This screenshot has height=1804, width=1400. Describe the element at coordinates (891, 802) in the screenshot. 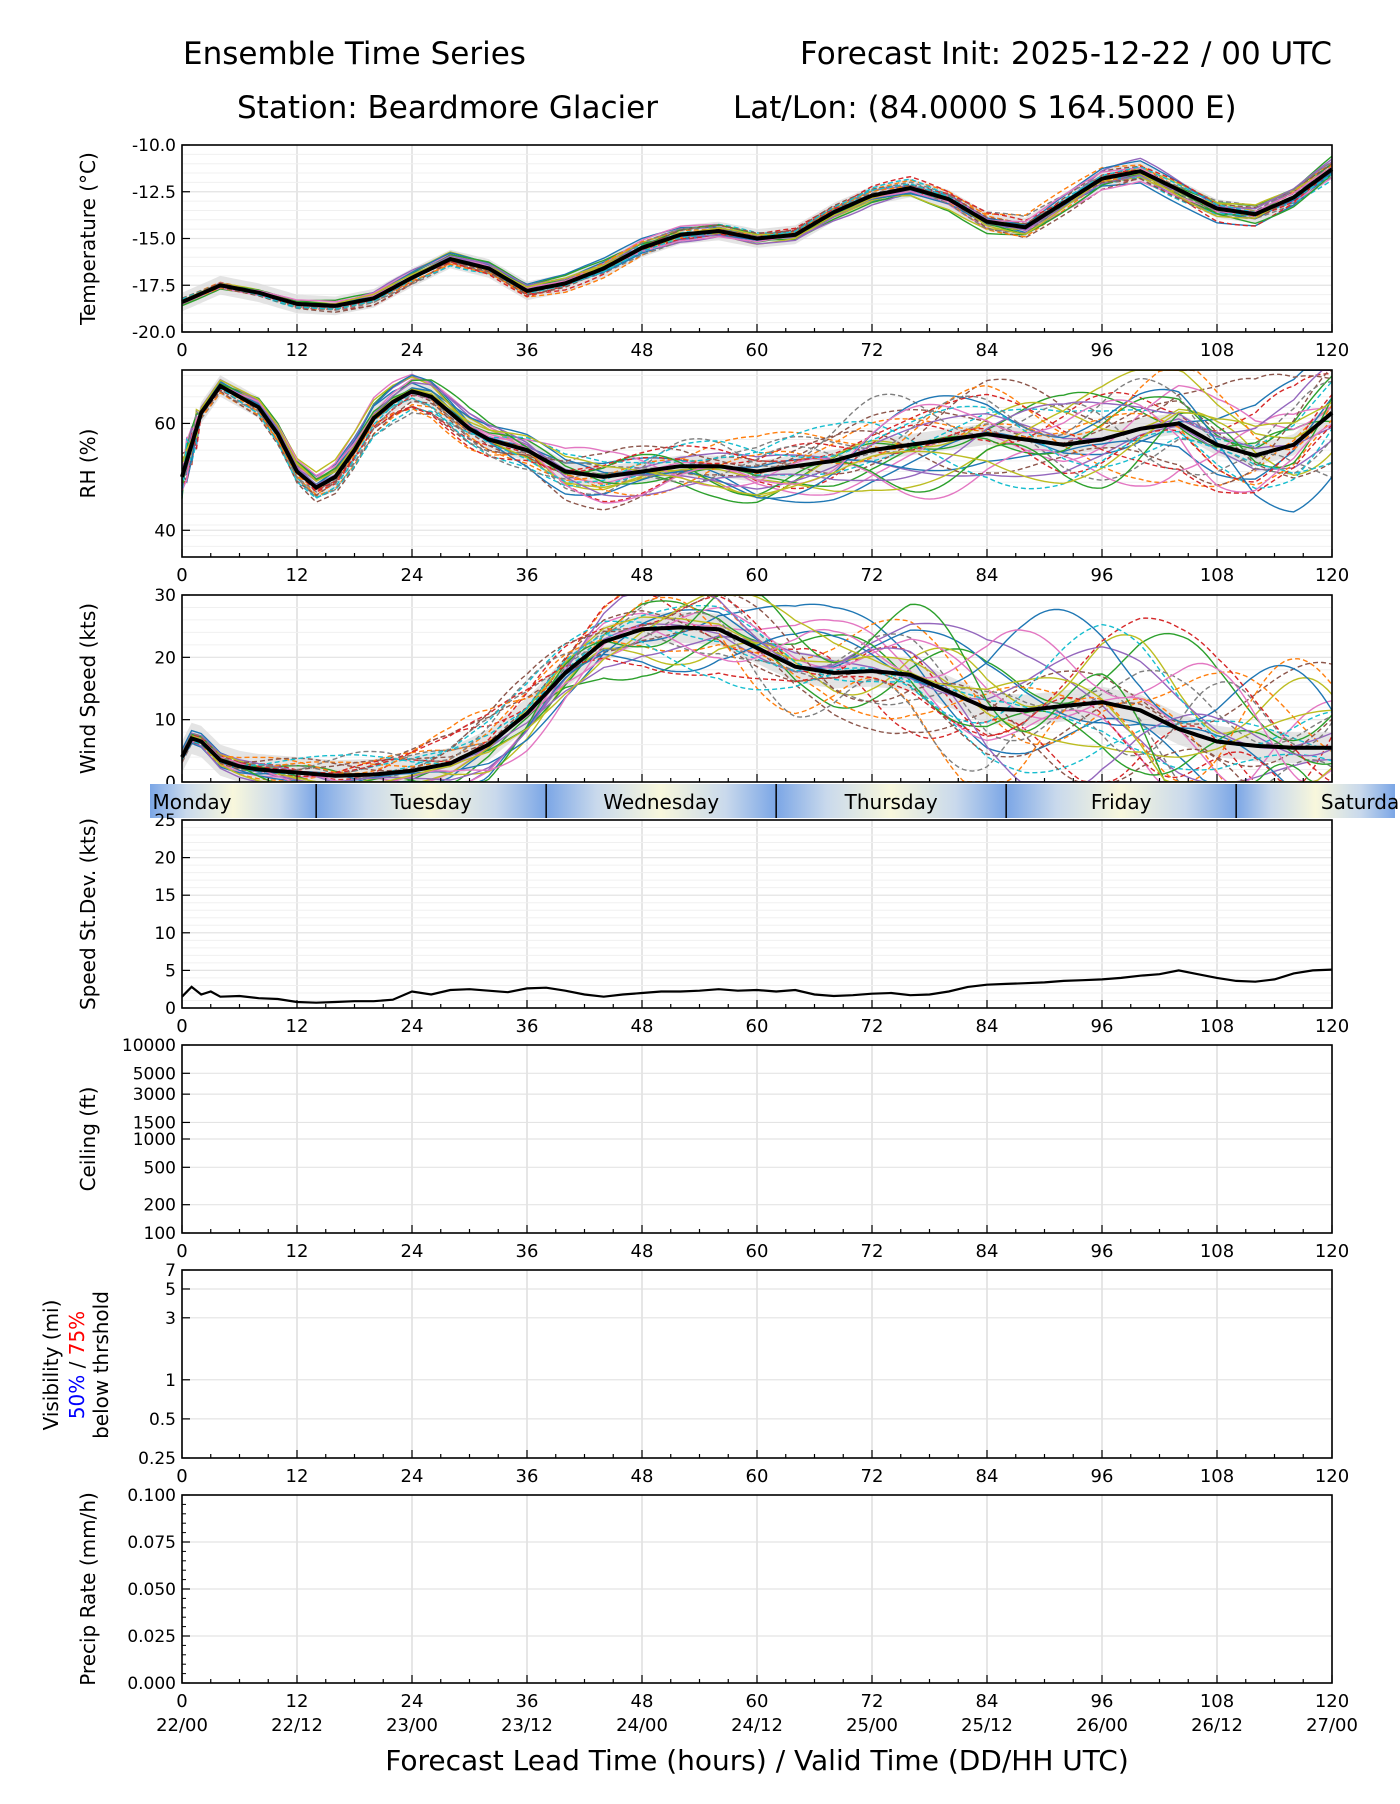

I see `day-label: Thursday` at that location.